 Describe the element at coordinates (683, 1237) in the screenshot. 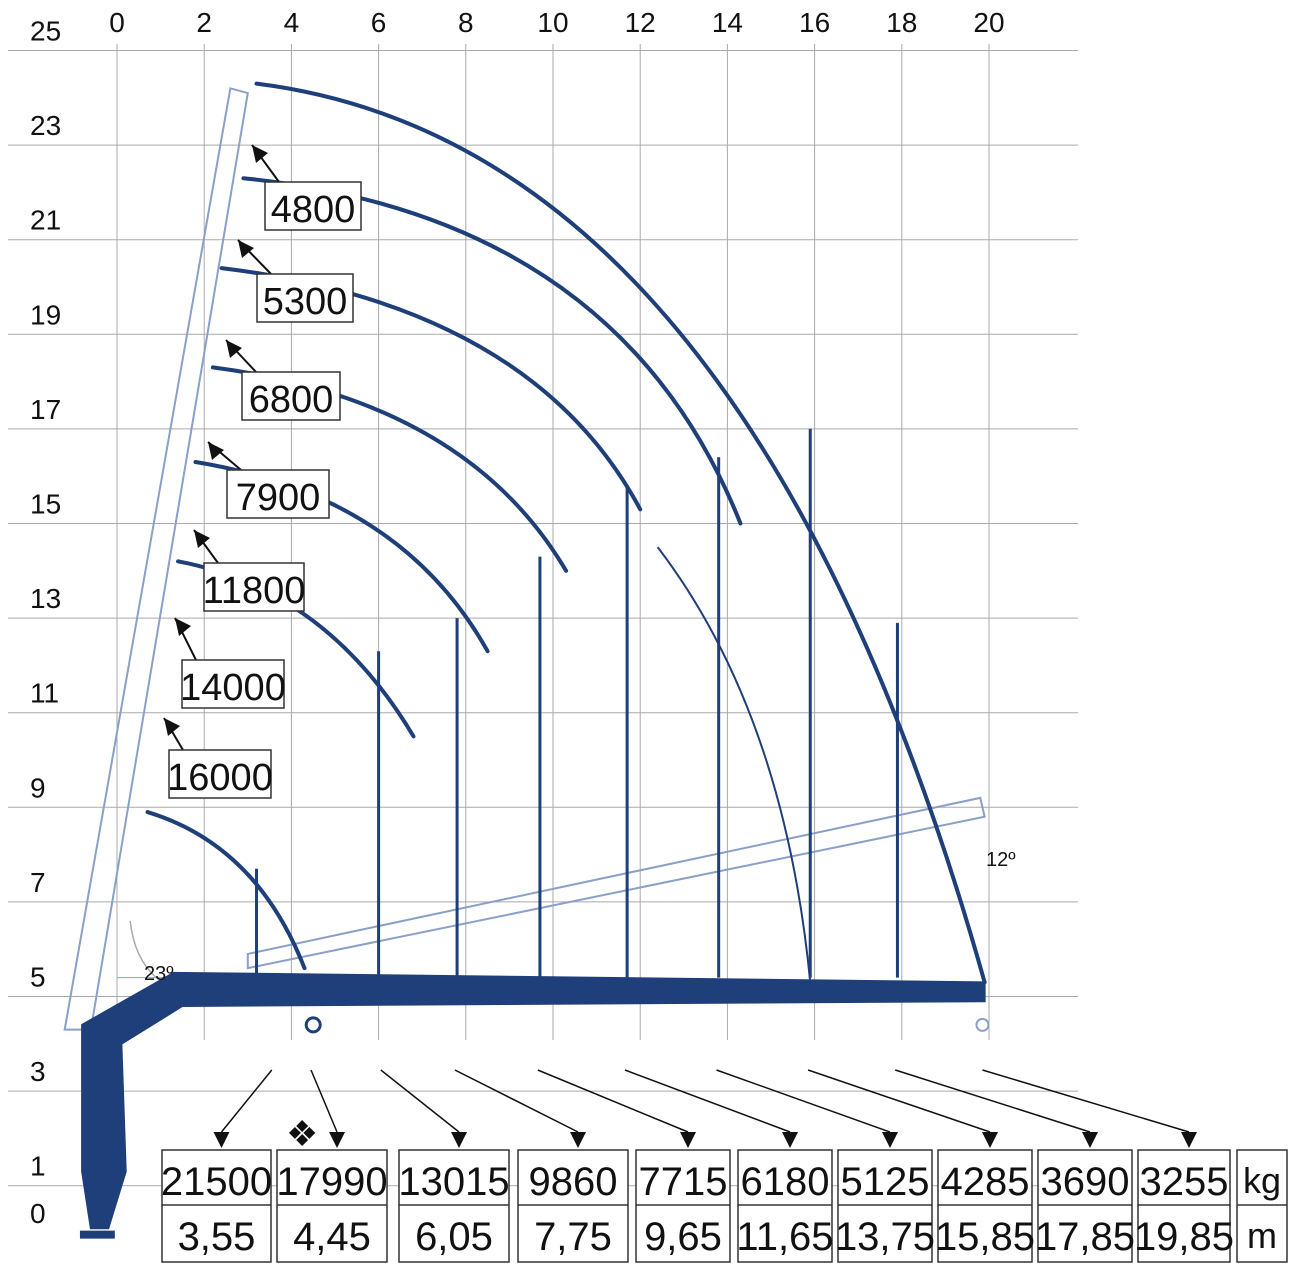

I see `outreach-value: 9,65` at that location.